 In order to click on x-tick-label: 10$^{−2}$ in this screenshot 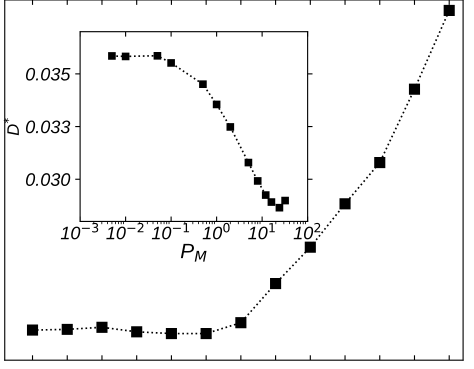, I will do `click(125, 231)`.